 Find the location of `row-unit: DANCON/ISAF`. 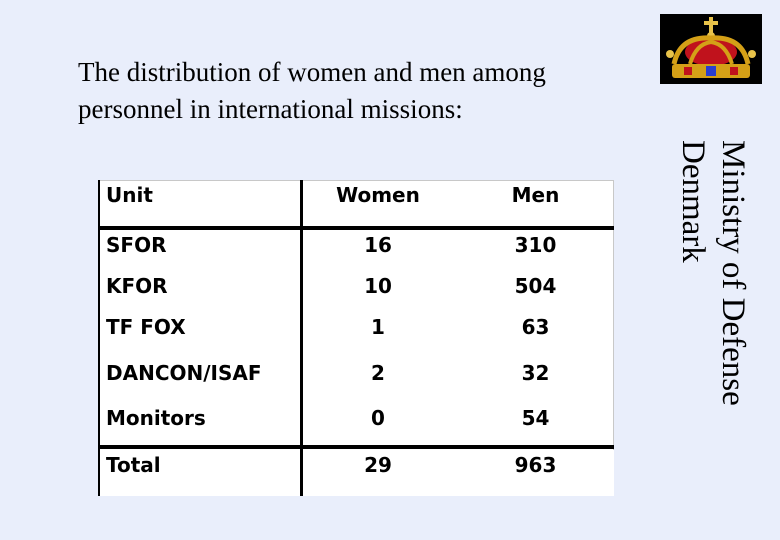

row-unit: DANCON/ISAF is located at coordinates (184, 373).